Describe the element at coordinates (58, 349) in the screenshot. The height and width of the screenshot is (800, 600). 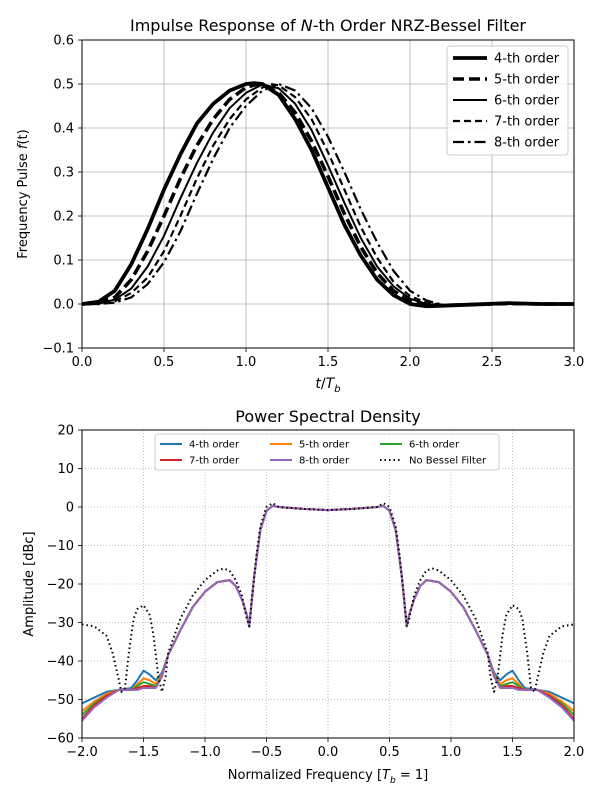
I see `y-tick-label: −0.1` at that location.